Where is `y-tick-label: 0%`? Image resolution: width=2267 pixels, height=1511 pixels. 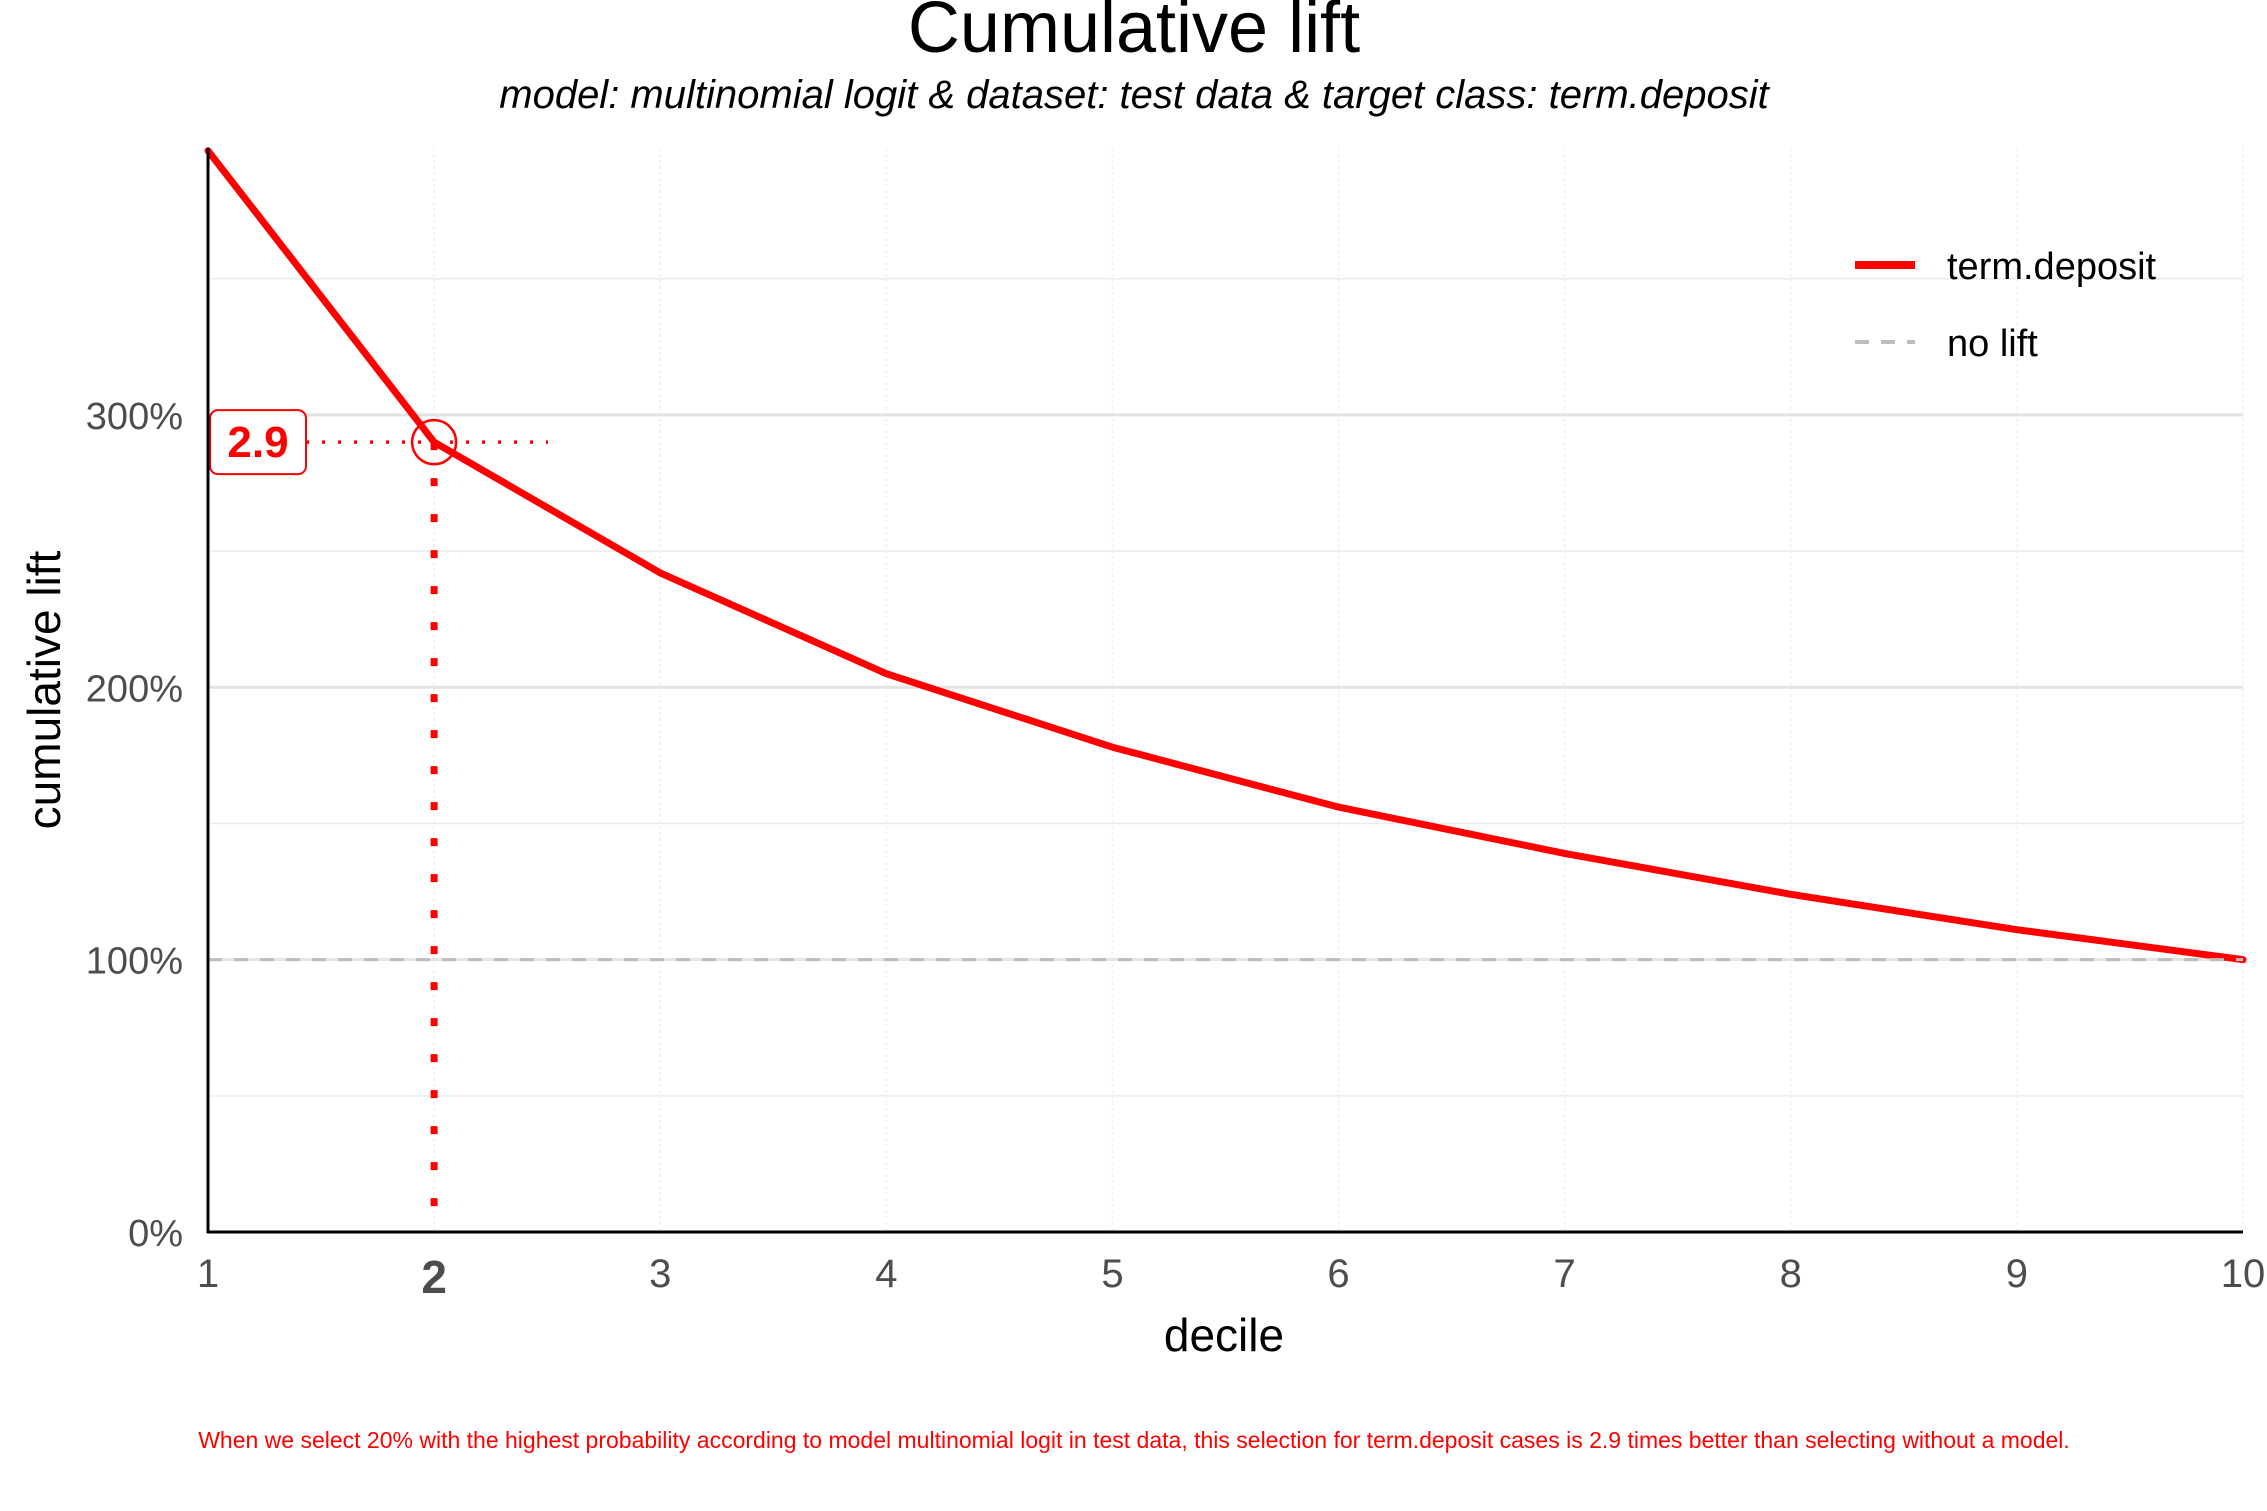
y-tick-label: 0% is located at coordinates (155, 1234).